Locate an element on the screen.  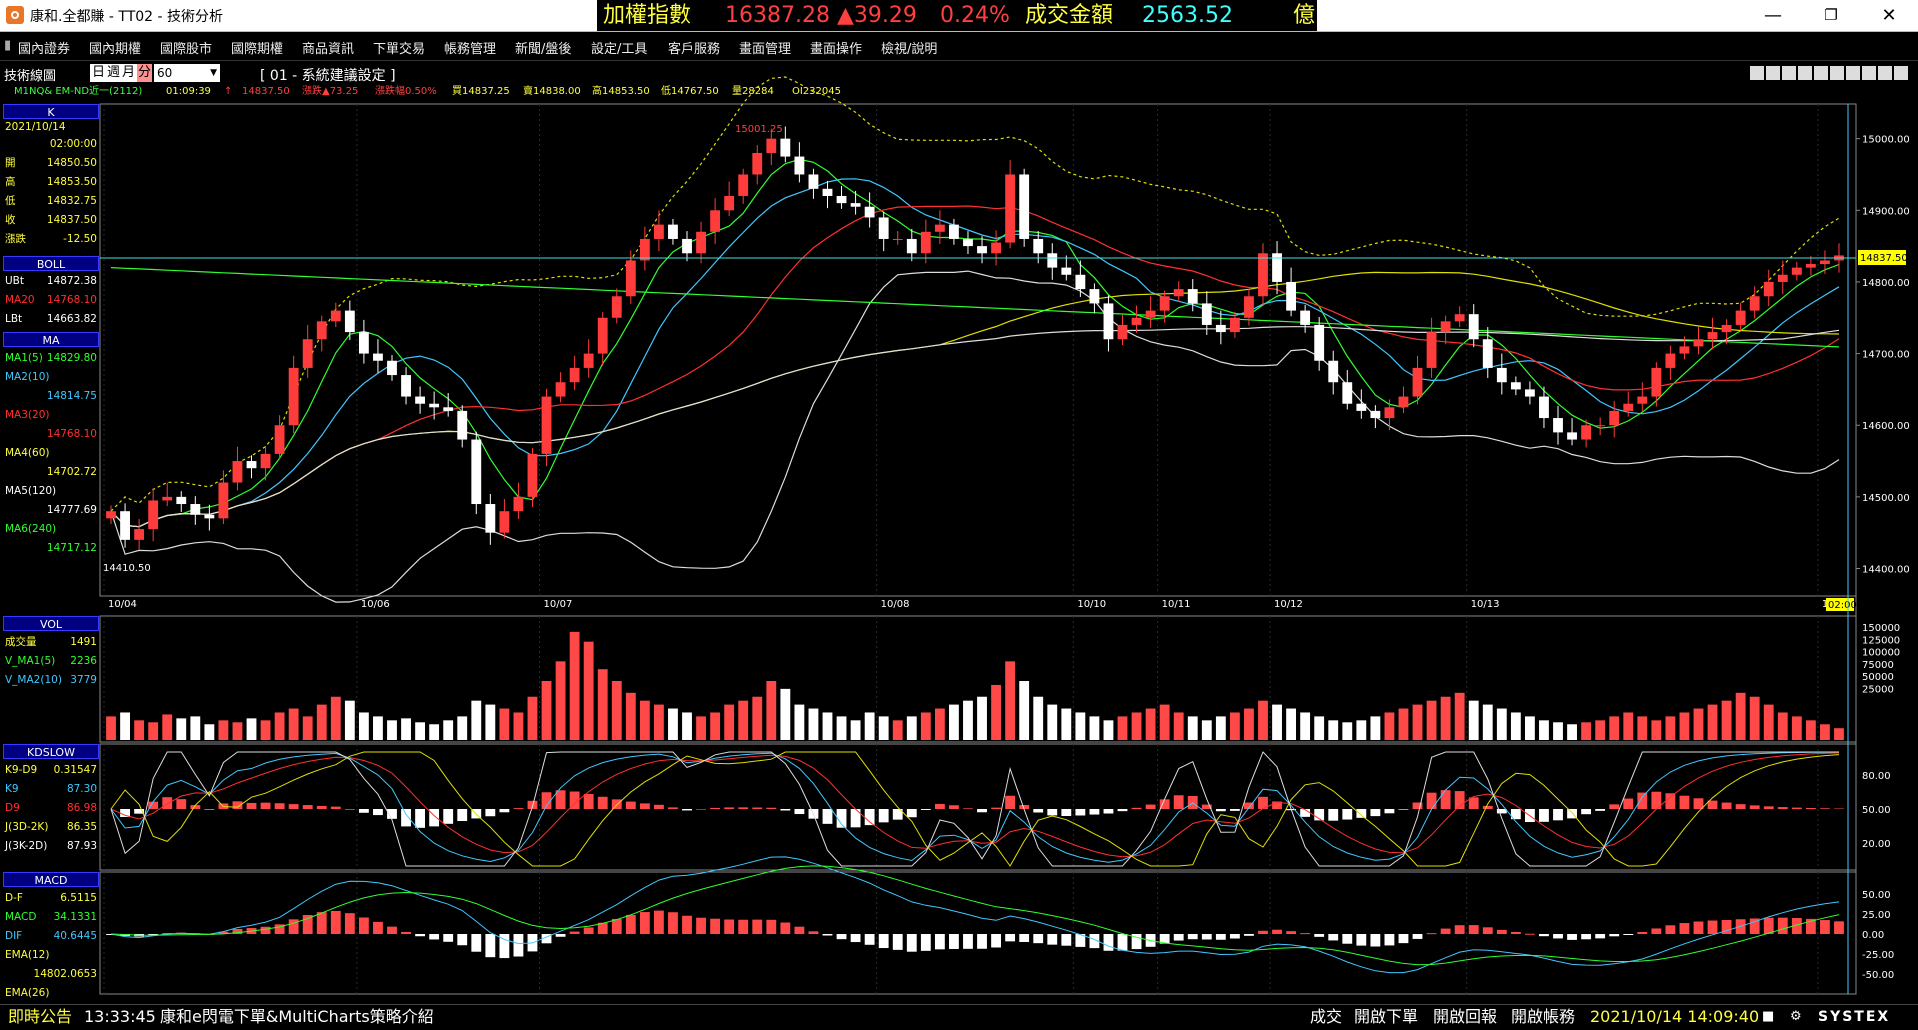
status-open-account-button: 開啟帳務 is located at coordinates (1543, 1017).